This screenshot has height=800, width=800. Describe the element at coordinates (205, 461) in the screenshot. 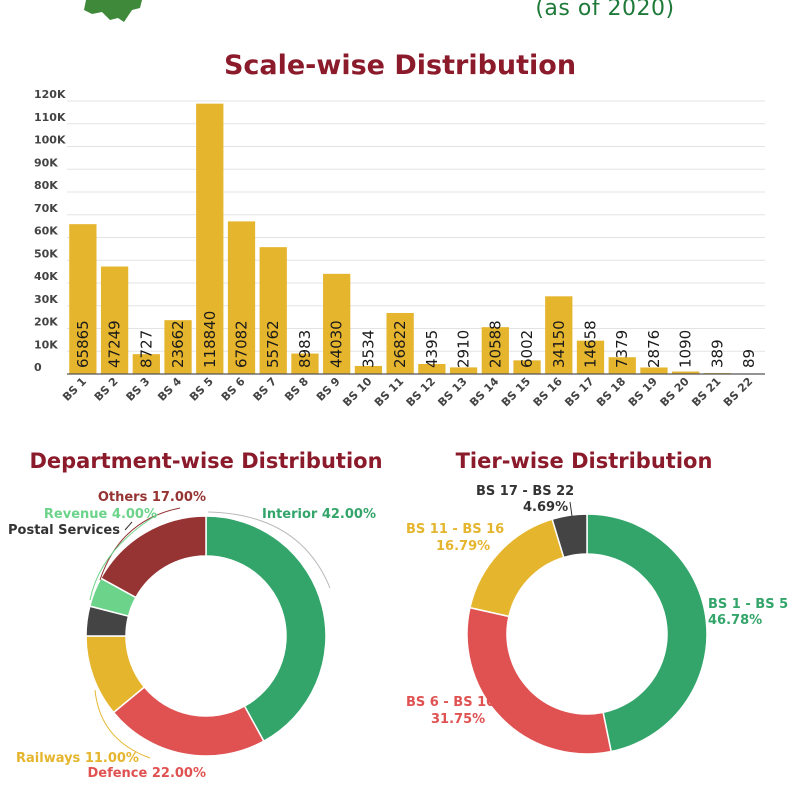

I see `department-chart-title: Department-wise Distribution` at that location.